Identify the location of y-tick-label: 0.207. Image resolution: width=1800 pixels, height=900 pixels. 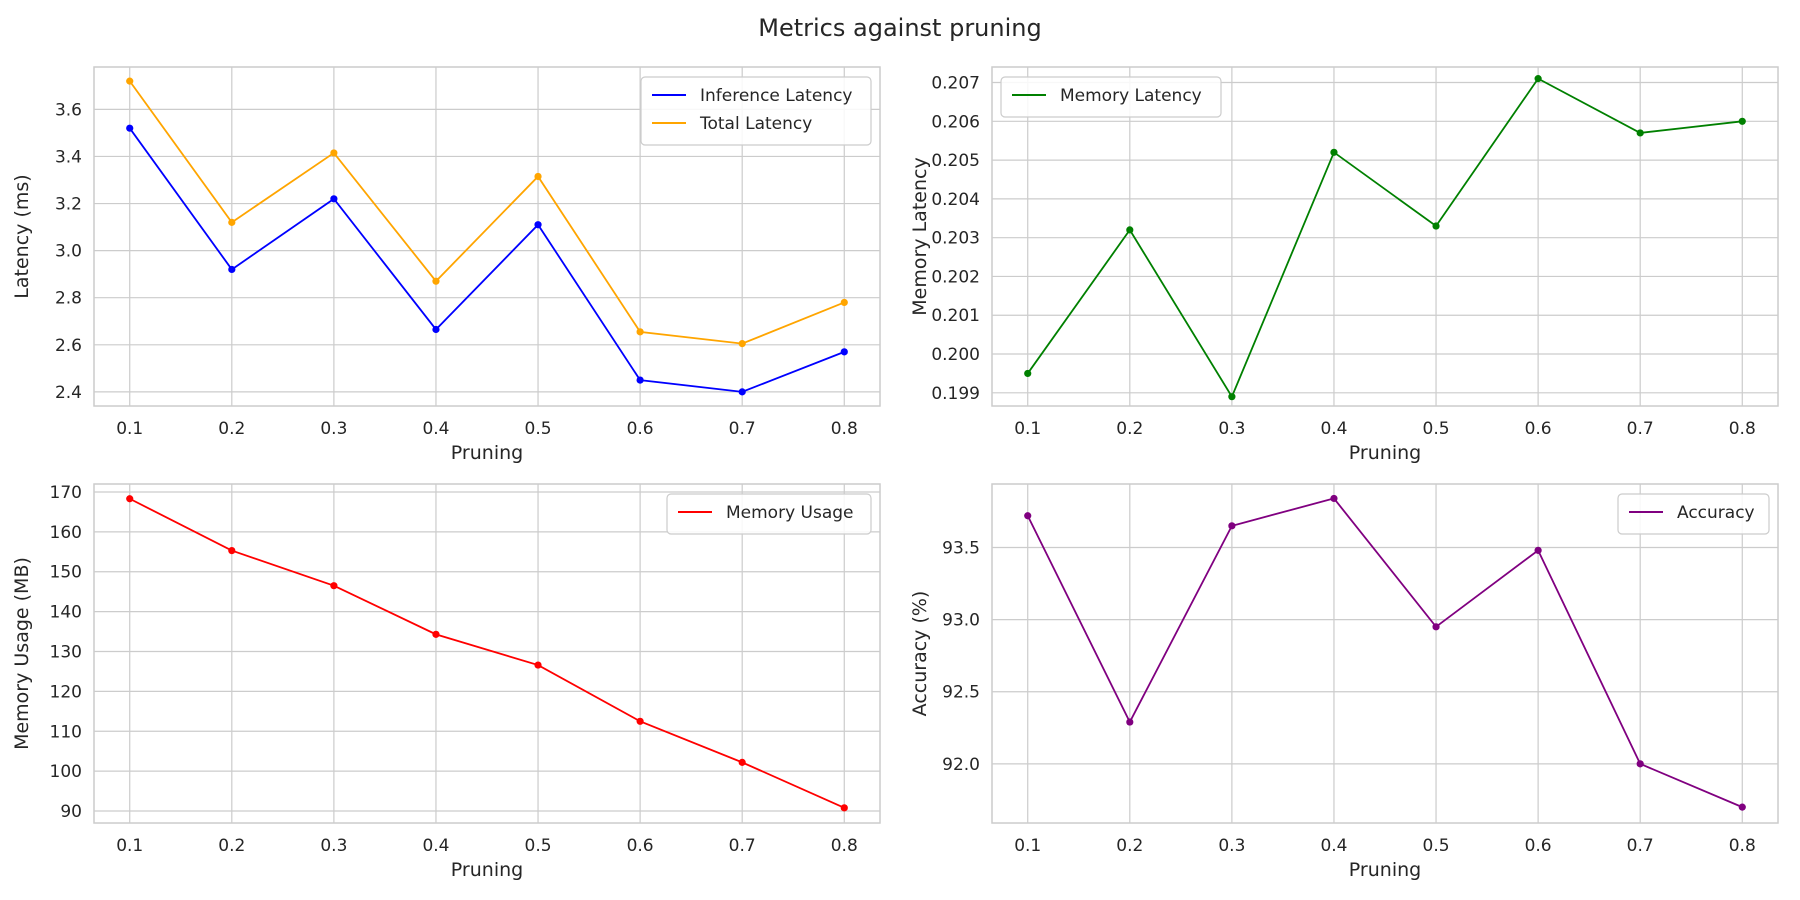
(955, 84).